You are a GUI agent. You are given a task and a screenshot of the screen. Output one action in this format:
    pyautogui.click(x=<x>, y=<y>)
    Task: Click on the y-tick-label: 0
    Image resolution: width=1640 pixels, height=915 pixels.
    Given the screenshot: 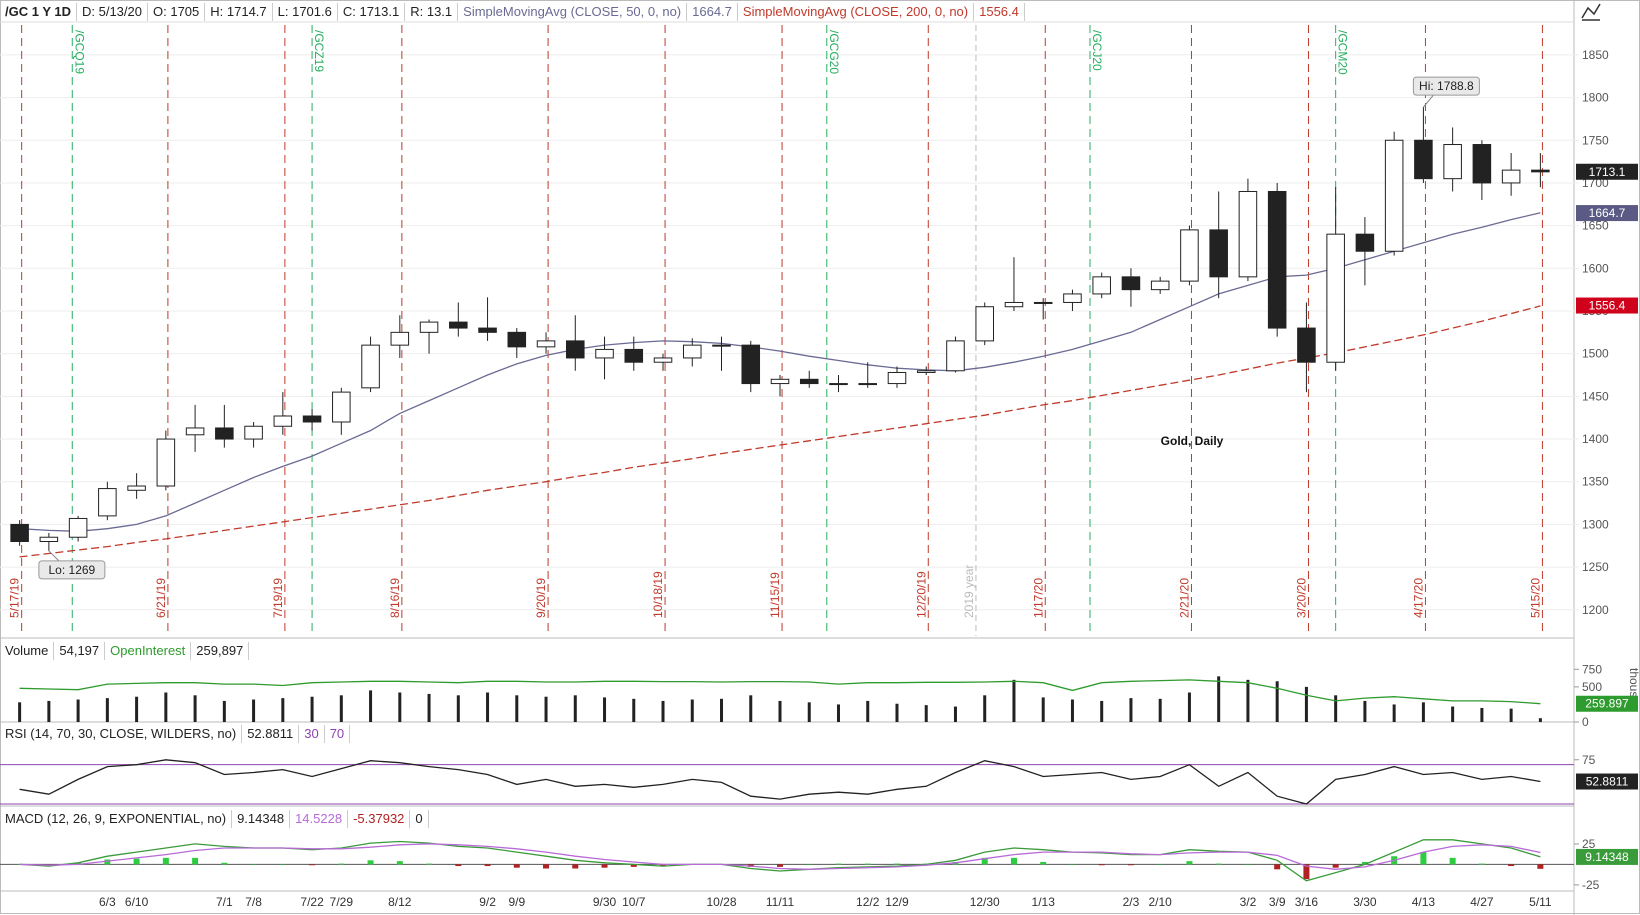 What is the action you would take?
    pyautogui.click(x=1585, y=722)
    